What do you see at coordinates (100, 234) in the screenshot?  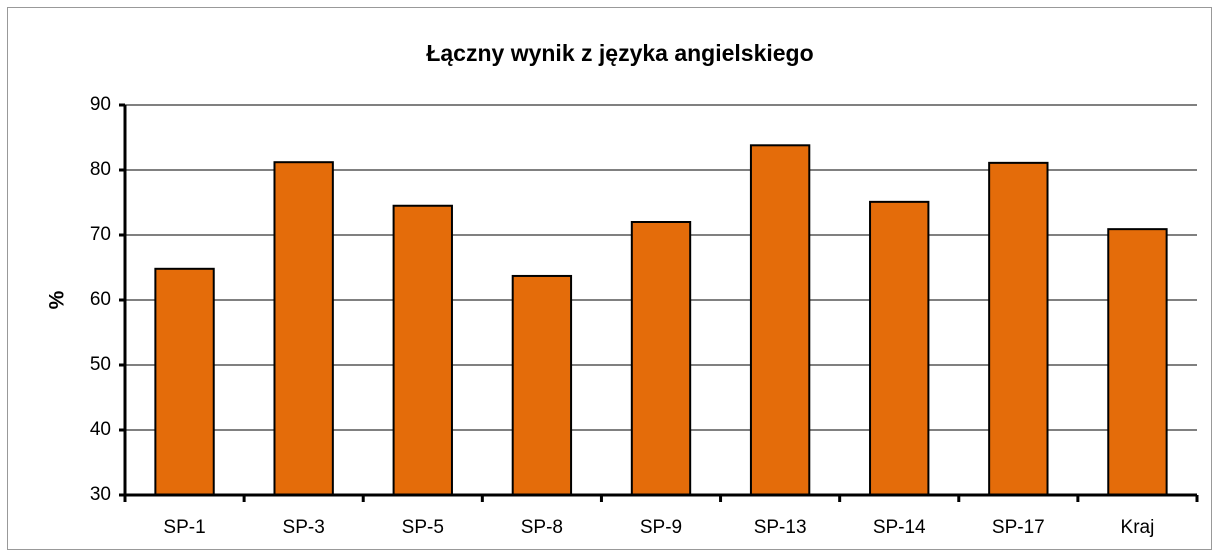 I see `y-tick-label: 70` at bounding box center [100, 234].